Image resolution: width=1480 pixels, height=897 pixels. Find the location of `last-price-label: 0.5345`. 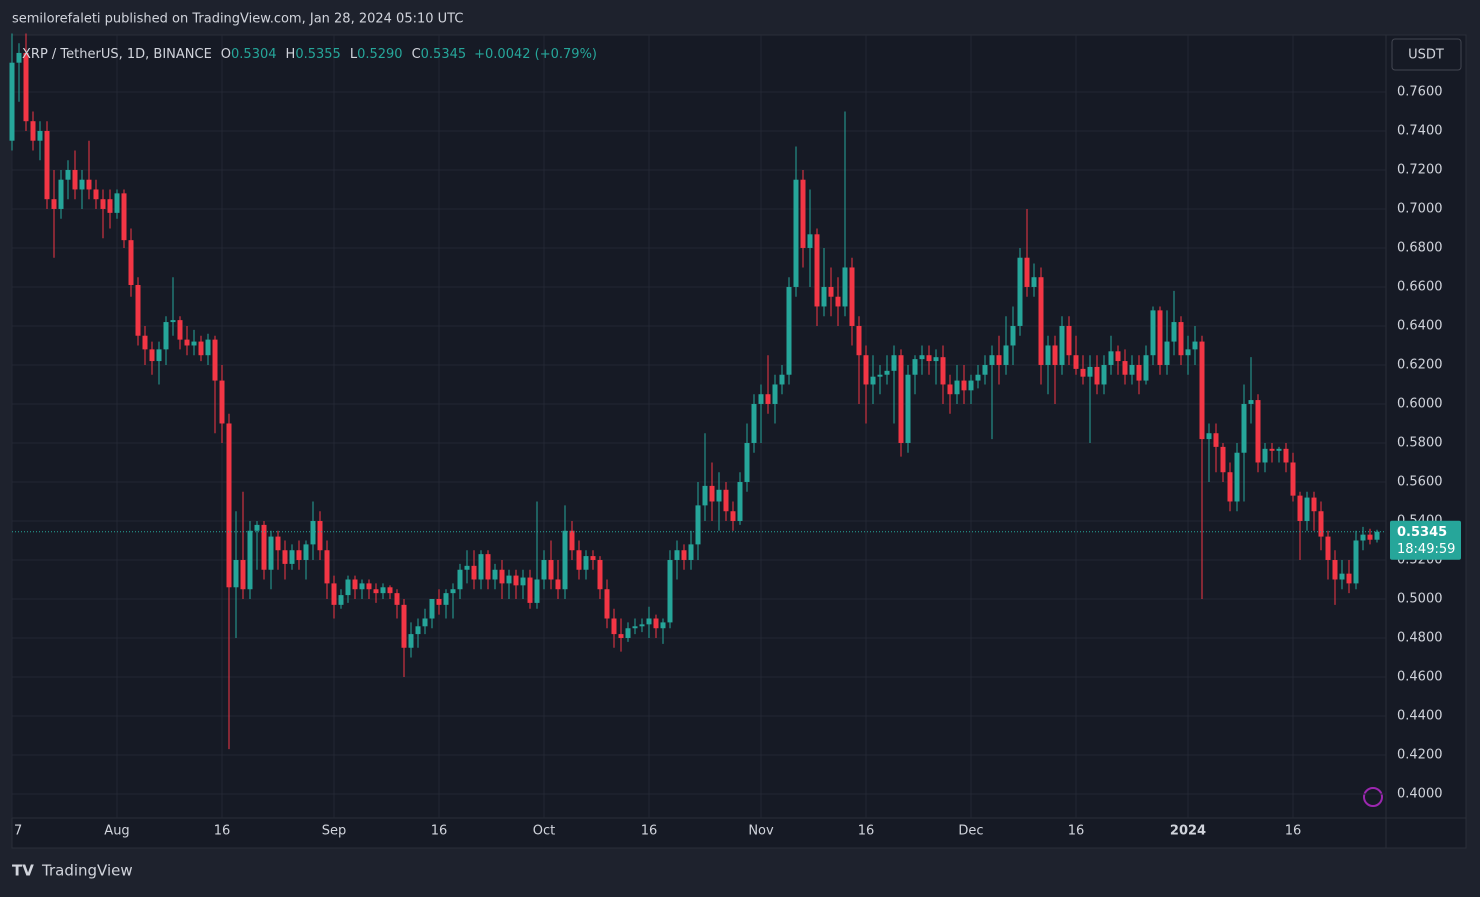

last-price-label: 0.5345 is located at coordinates (1422, 532).